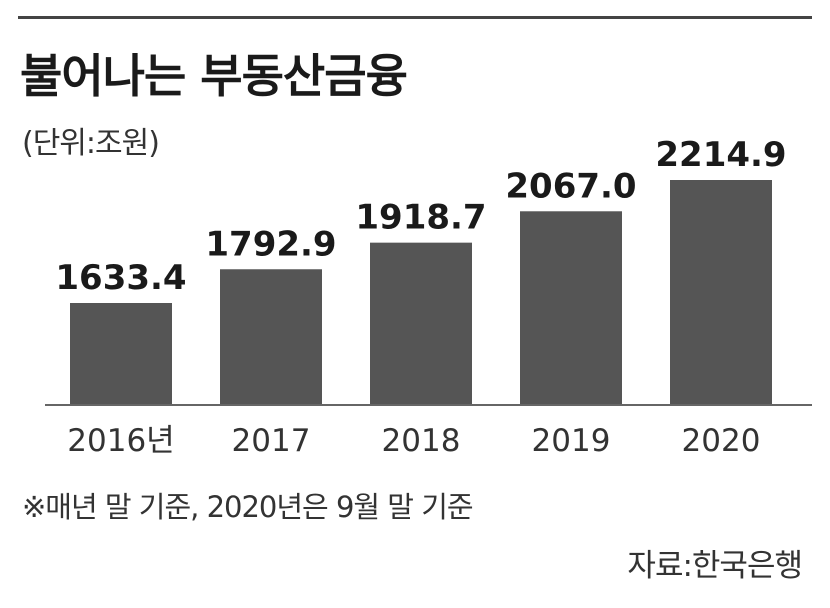  I want to click on value-label-5: 2214.9, so click(720, 155).